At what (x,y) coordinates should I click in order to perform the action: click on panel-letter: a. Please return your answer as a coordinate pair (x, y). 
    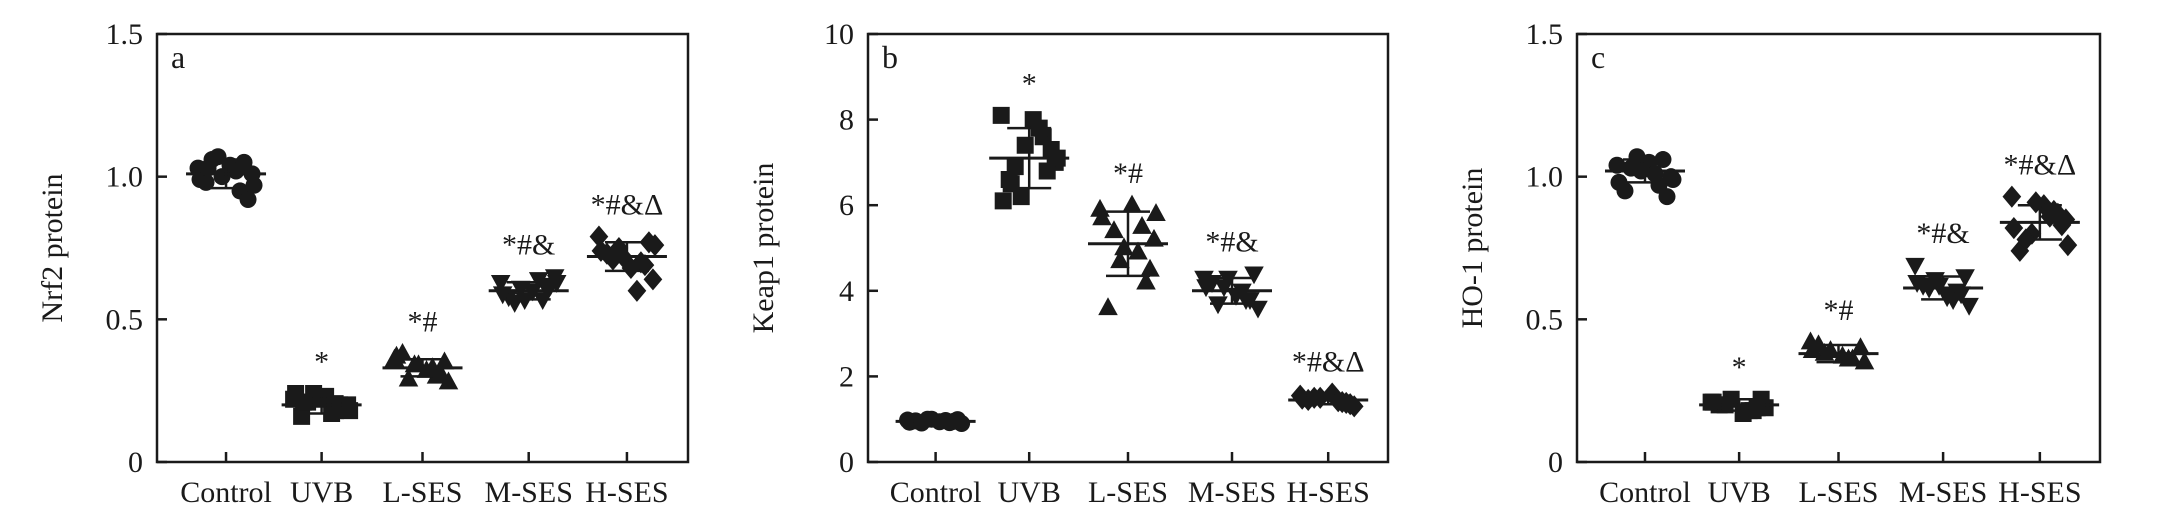
    Looking at the image, I should click on (178, 57).